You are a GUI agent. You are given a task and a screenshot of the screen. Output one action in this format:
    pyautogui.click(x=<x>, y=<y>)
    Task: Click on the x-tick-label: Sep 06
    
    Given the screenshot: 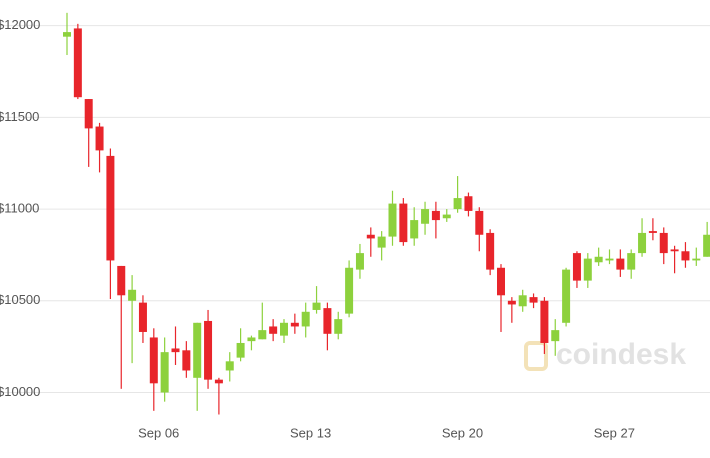 What is the action you would take?
    pyautogui.click(x=158, y=432)
    